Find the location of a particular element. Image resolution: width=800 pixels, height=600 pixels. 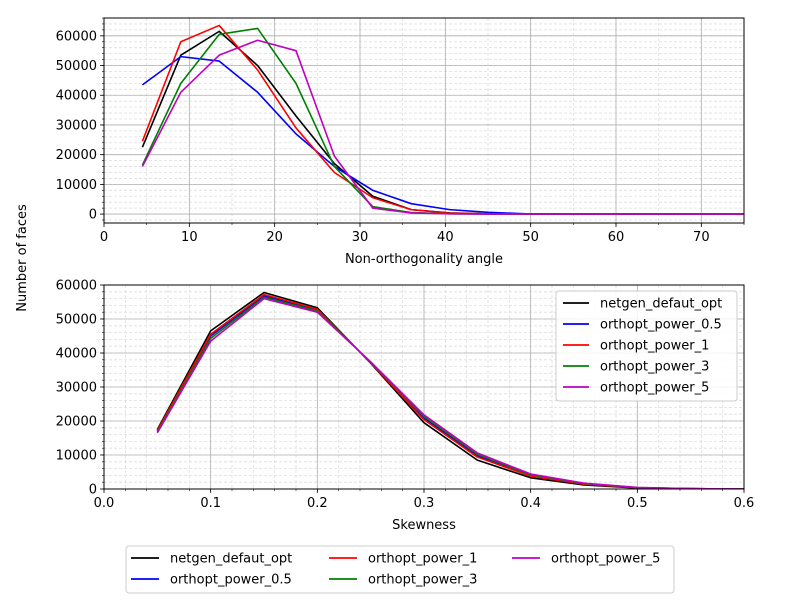

x-tick-label: 40 is located at coordinates (445, 237).